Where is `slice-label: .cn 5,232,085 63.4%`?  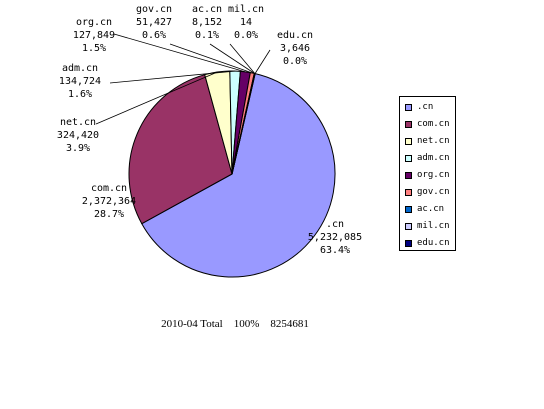
slice-label: .cn 5,232,085 63.4% is located at coordinates (335, 237).